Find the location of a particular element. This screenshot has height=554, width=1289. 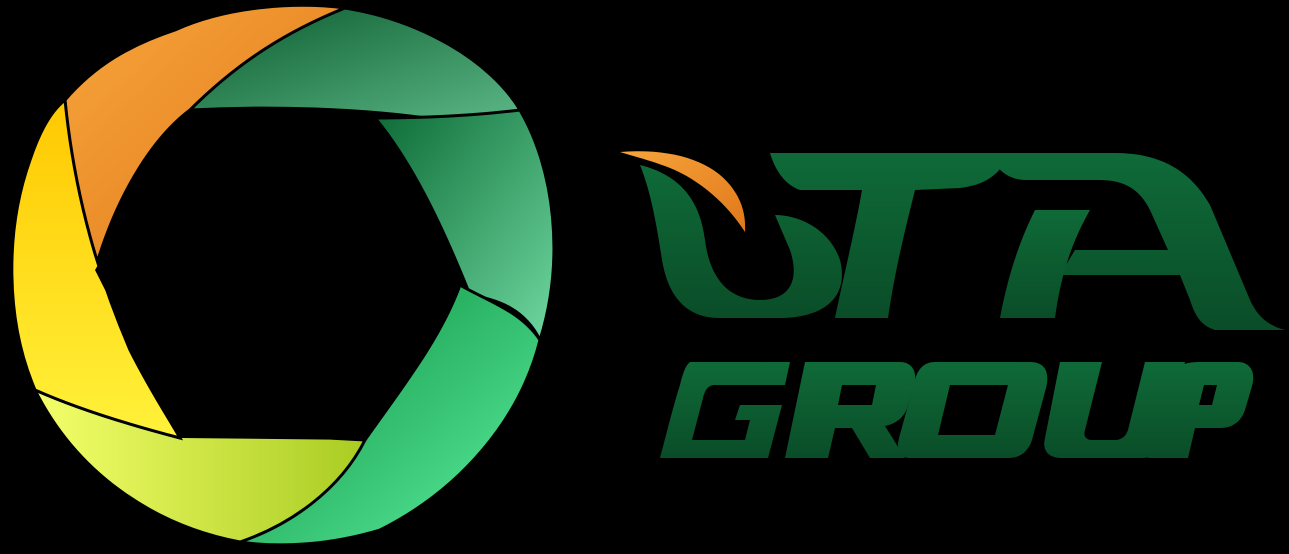

letter-g is located at coordinates (725, 410).